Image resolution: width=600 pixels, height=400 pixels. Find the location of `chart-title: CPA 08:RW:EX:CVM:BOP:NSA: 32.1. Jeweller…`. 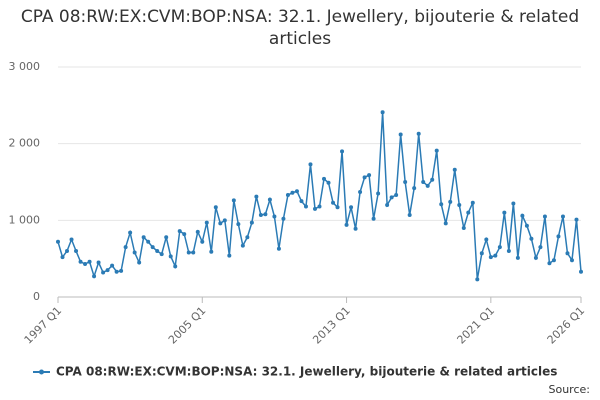

chart-title: CPA 08:RW:EX:CVM:BOP:NSA: 32.1. Jeweller… is located at coordinates (300, 28).